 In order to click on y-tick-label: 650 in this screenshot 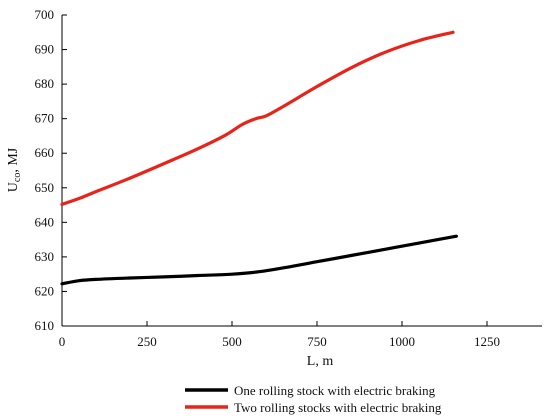, I will do `click(45, 187)`.